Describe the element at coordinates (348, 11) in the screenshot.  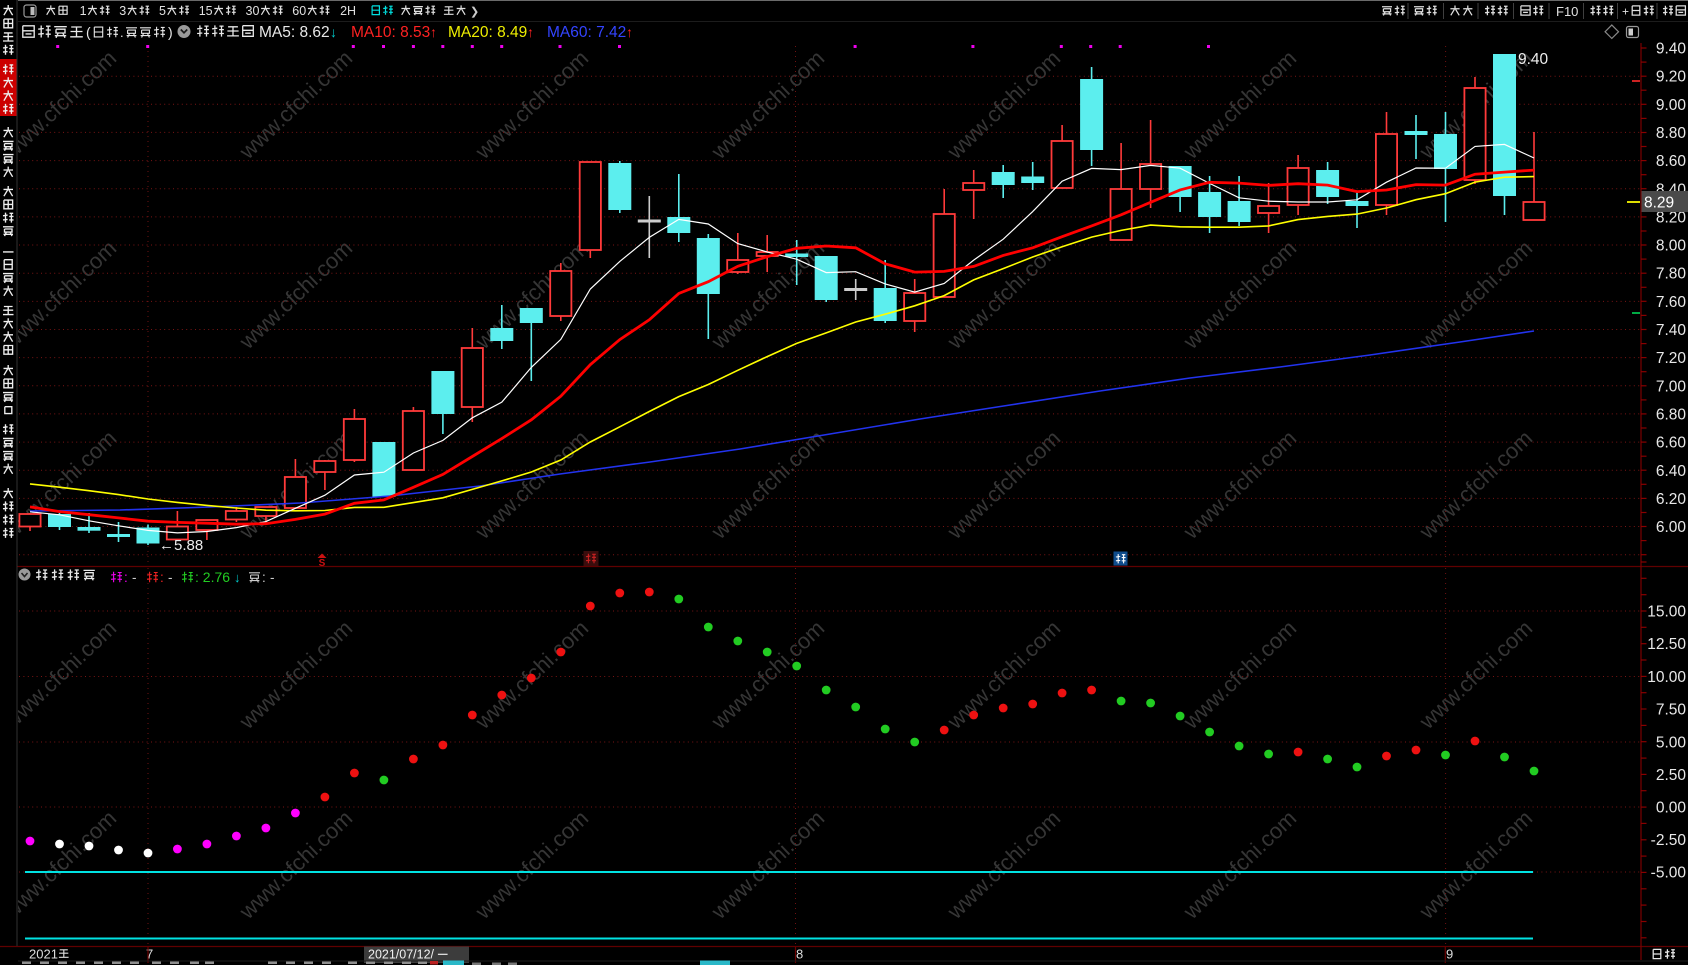
I see `svg-text: 2H` at that location.